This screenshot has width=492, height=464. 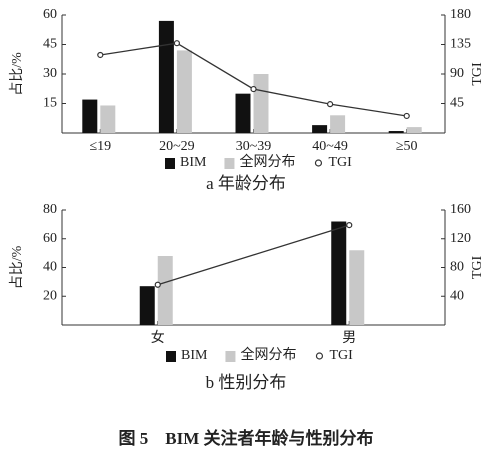 What do you see at coordinates (457, 103) in the screenshot?
I see `y2-tick-label: 45` at bounding box center [457, 103].